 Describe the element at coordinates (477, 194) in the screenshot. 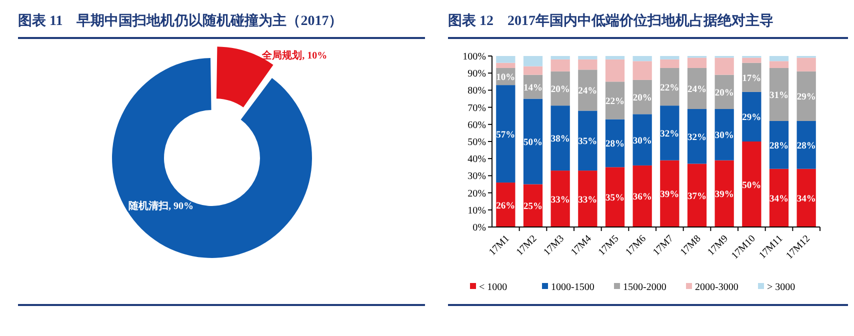

I see `y-tick-label: 20%` at that location.